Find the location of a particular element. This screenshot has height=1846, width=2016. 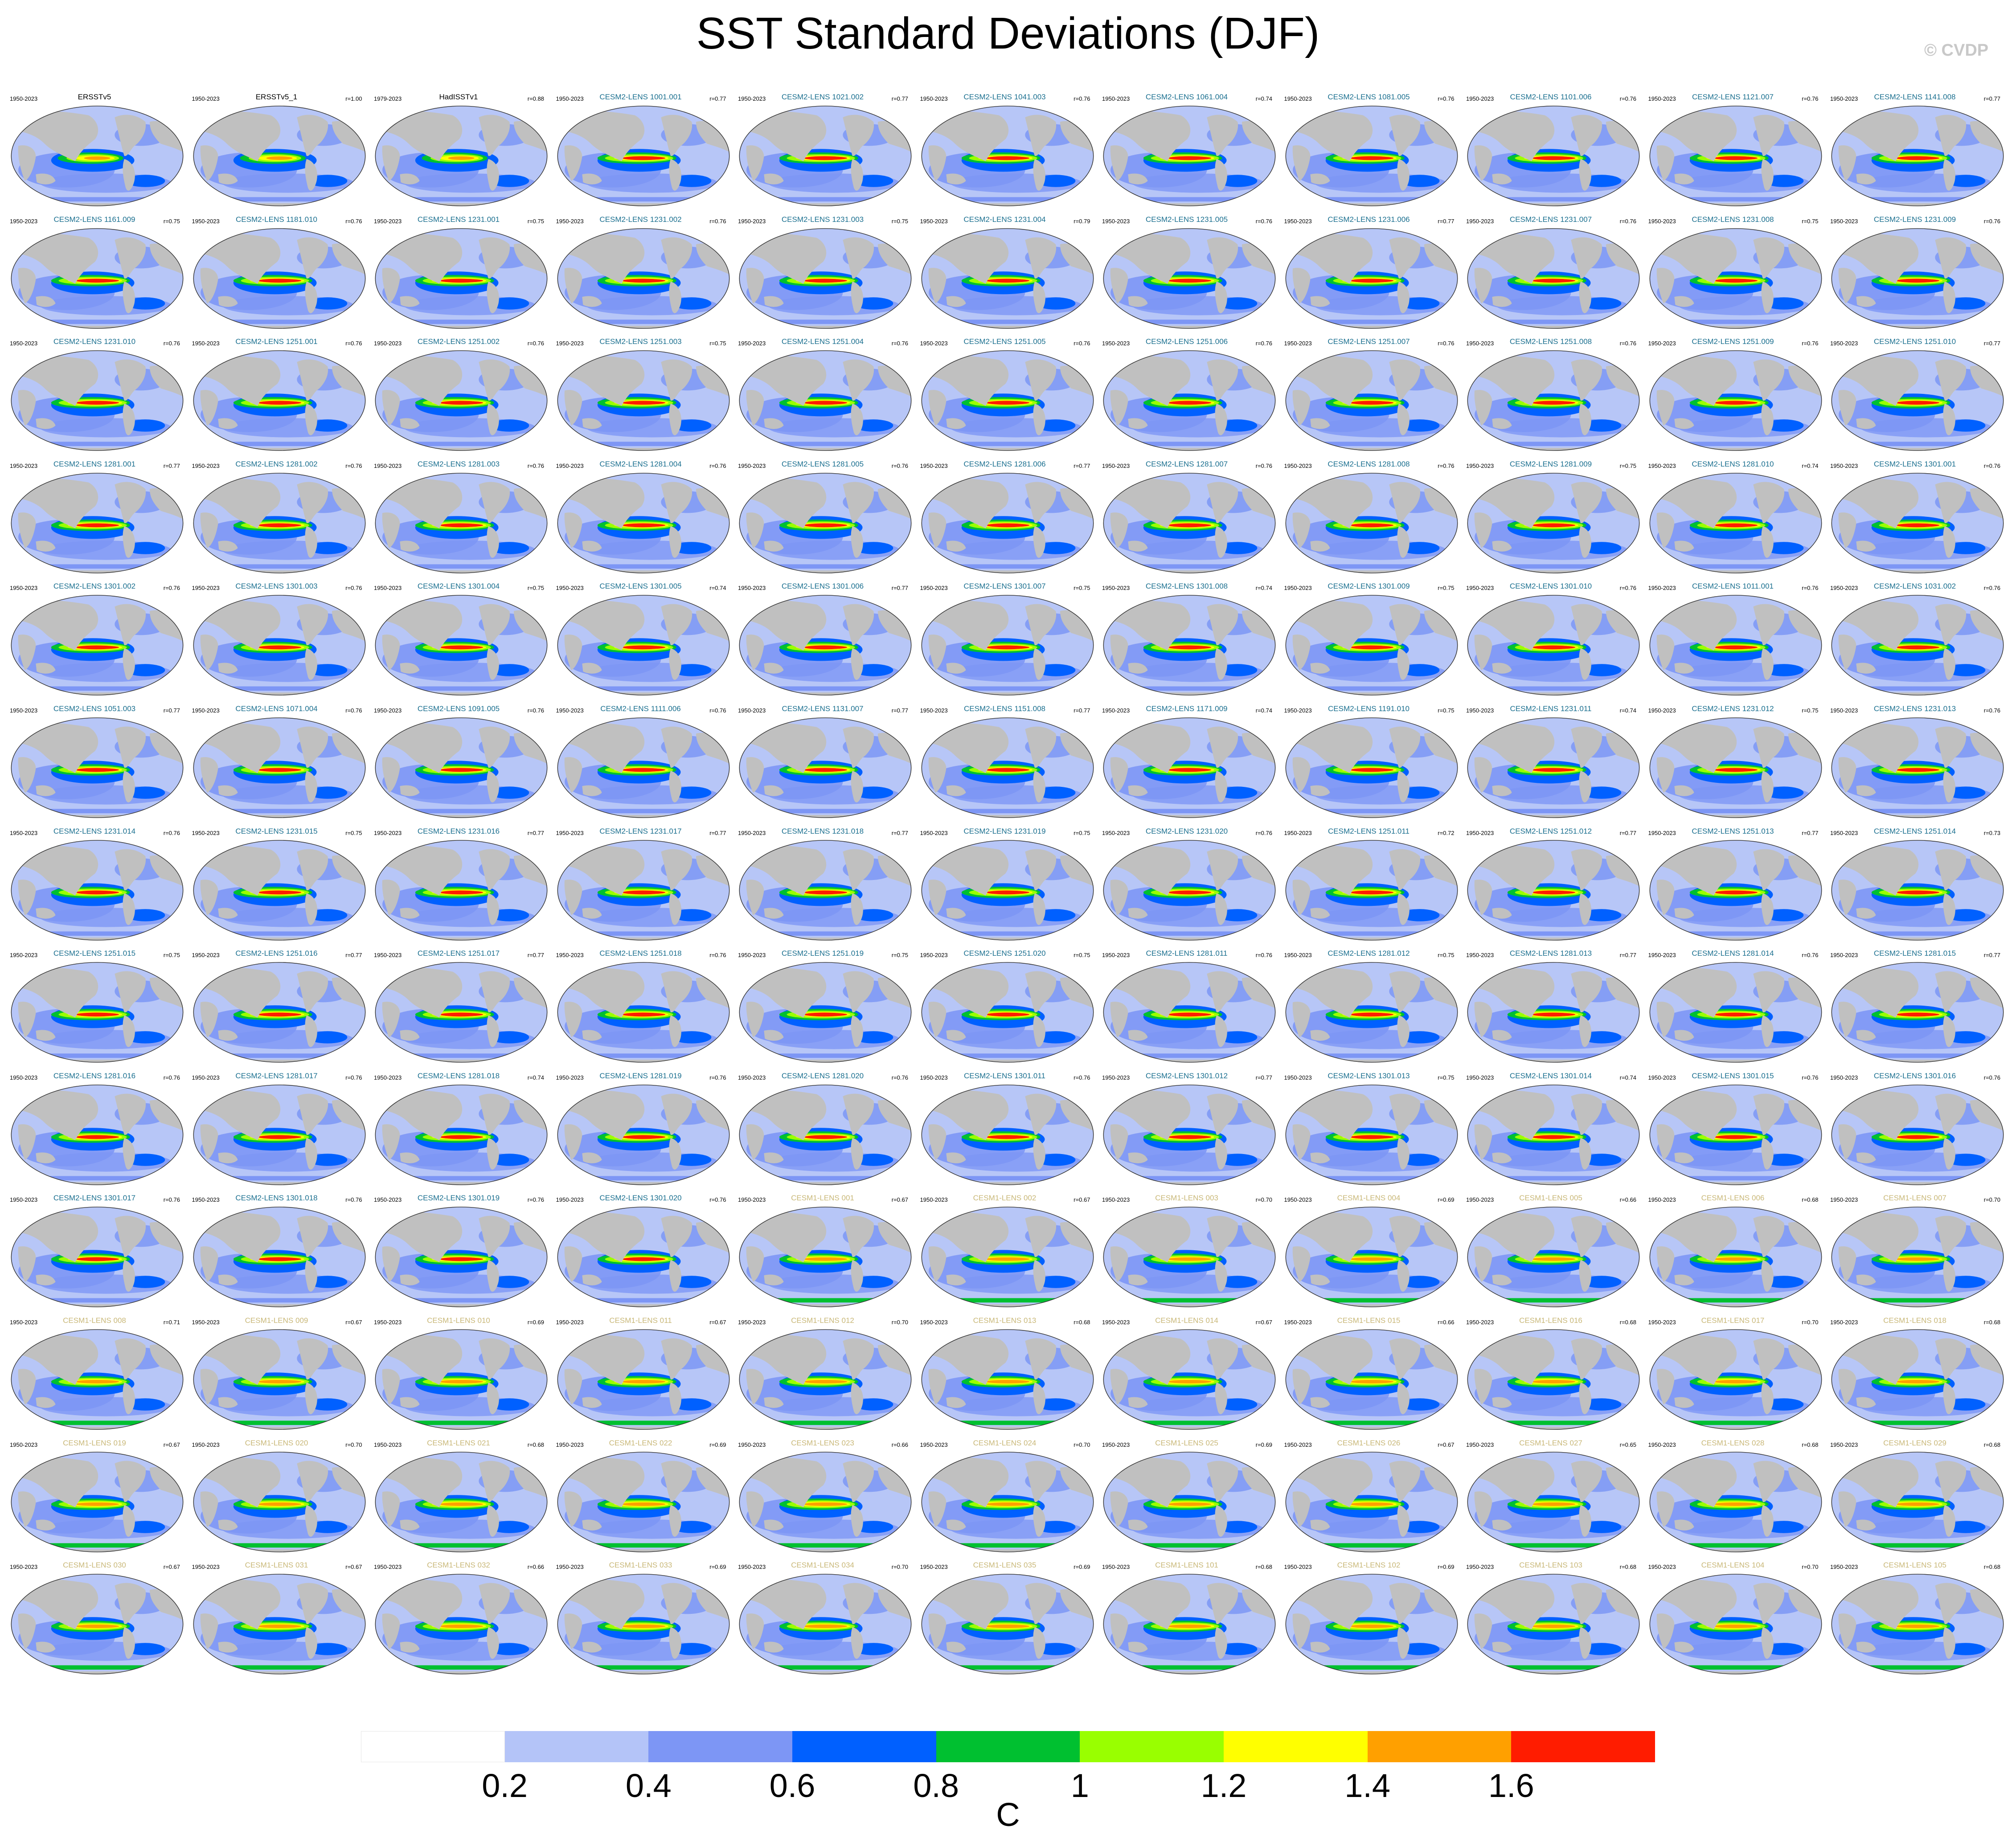

panel-name: CESM2-LENS 1231.014 is located at coordinates (94, 831).